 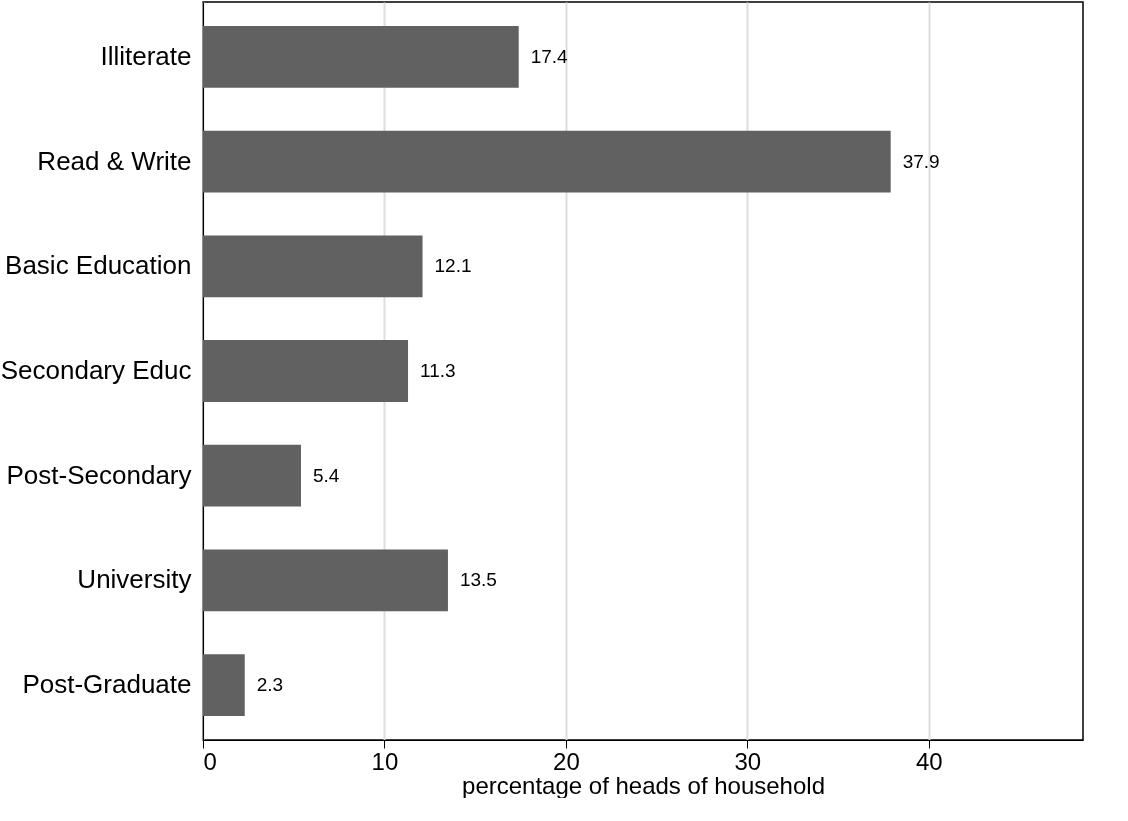 I want to click on y-tick-label: University, so click(x=134, y=579).